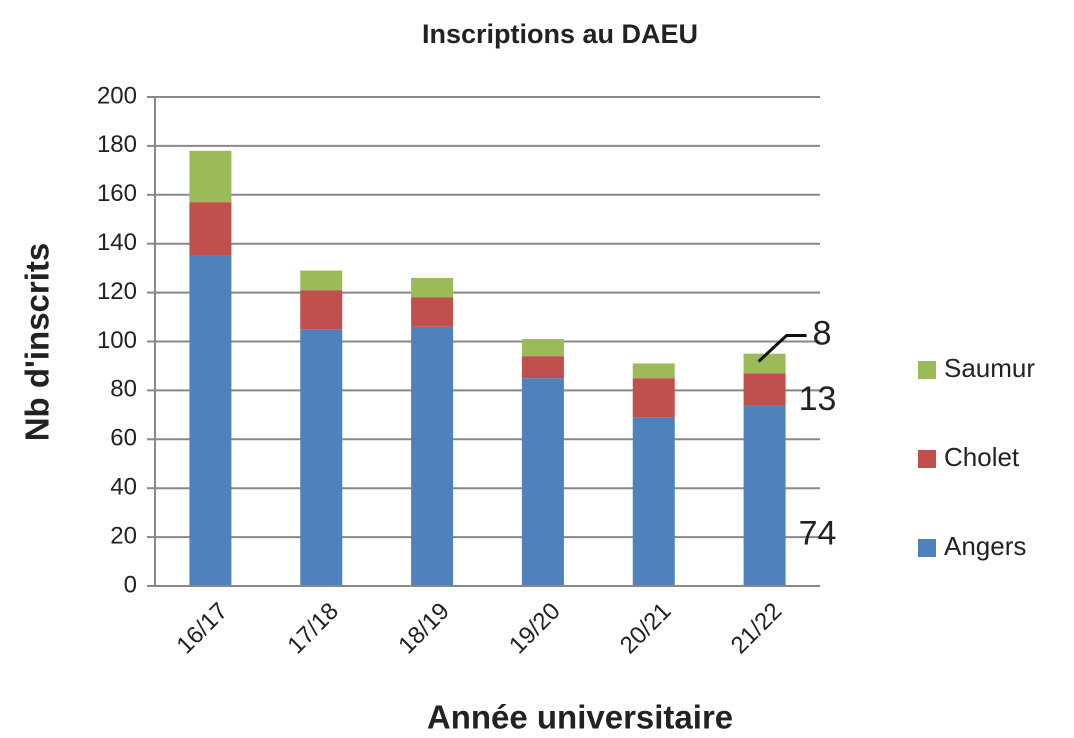 The image size is (1074, 738). I want to click on legend-label: Angers, so click(985, 546).